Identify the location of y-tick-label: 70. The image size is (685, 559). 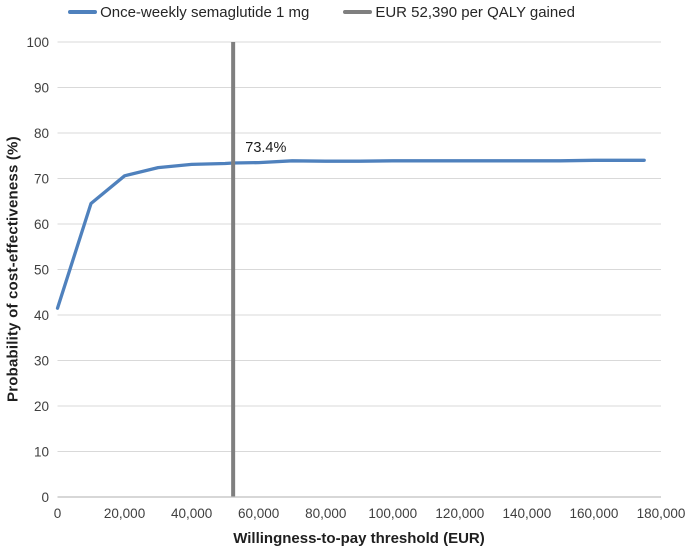
(41, 178).